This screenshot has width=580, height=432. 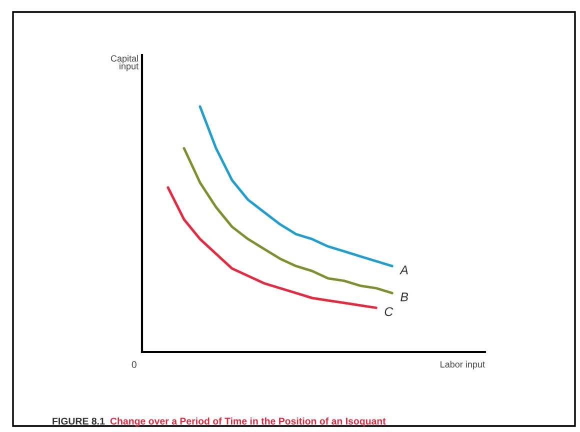 What do you see at coordinates (134, 364) in the screenshot?
I see `text: 0` at bounding box center [134, 364].